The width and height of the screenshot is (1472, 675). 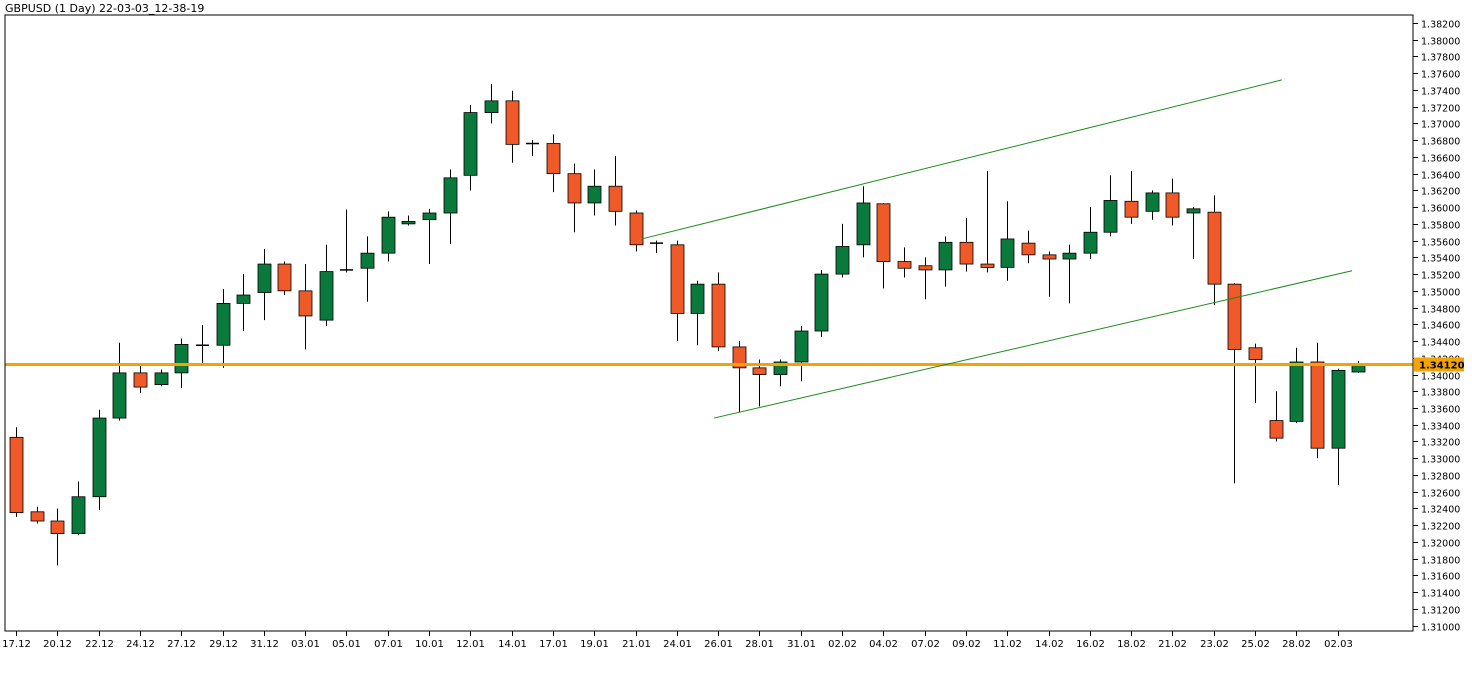 I want to click on x-tick-label: 14.02, so click(x=1049, y=644).